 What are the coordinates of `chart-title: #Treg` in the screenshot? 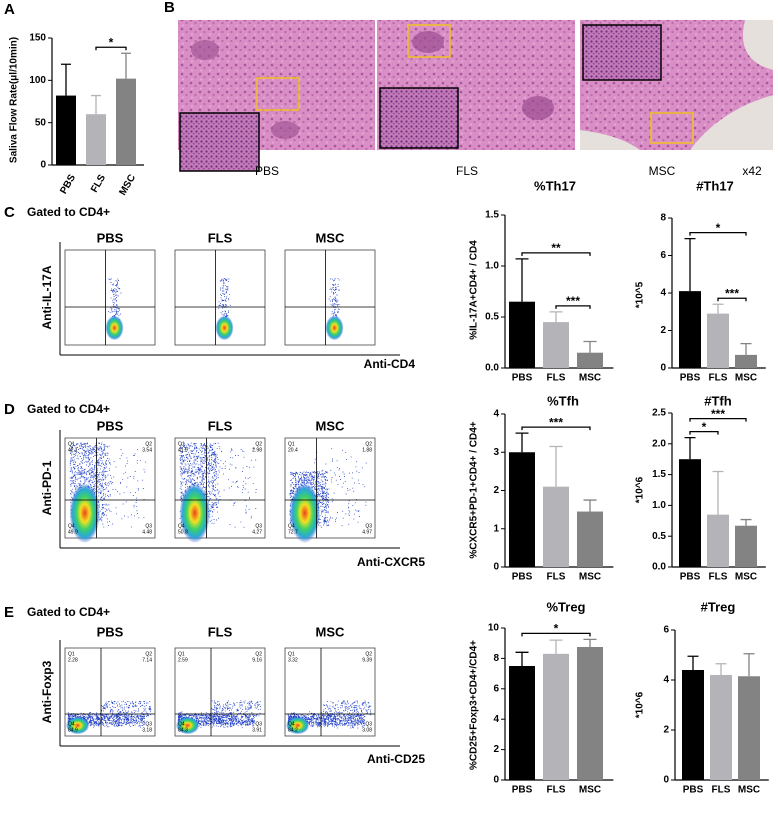 It's located at (718, 606).